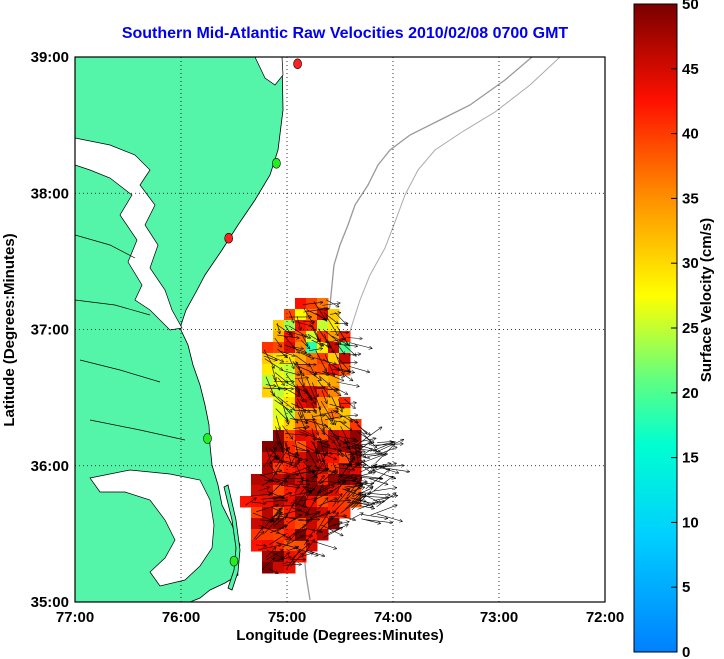 This screenshot has width=724, height=659. I want to click on y-tick-label: 37:00, so click(50, 330).